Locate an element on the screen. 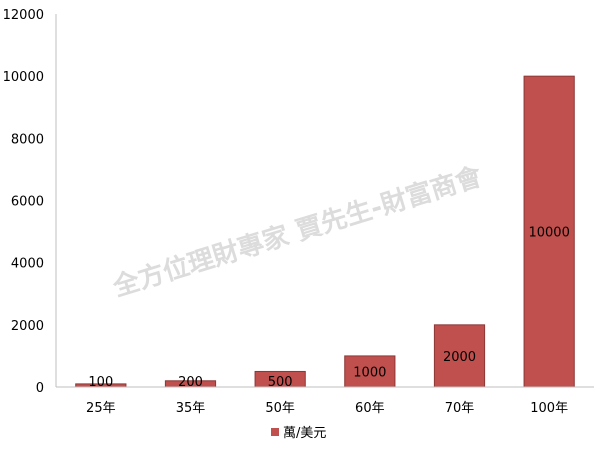 The height and width of the screenshot is (450, 600). data-label: 200 is located at coordinates (190, 382).